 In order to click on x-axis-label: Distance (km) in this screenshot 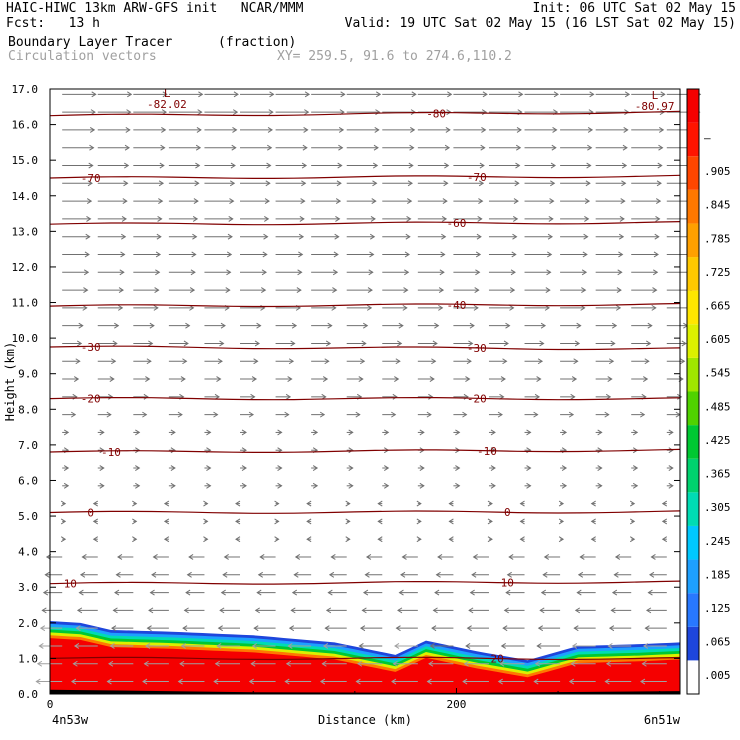, I will do `click(365, 720)`.